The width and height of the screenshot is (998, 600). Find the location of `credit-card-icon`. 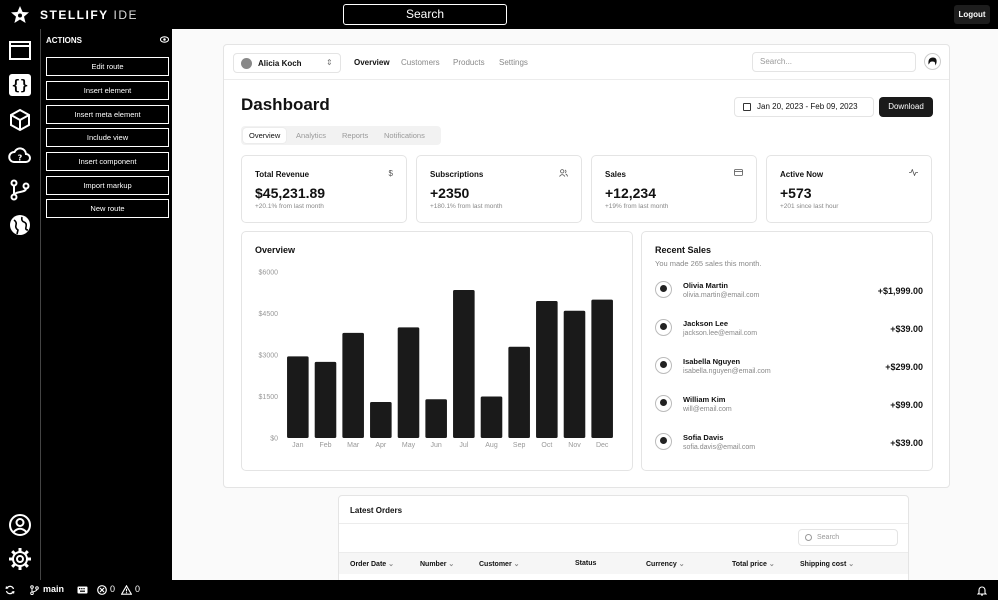

credit-card-icon is located at coordinates (738, 172).